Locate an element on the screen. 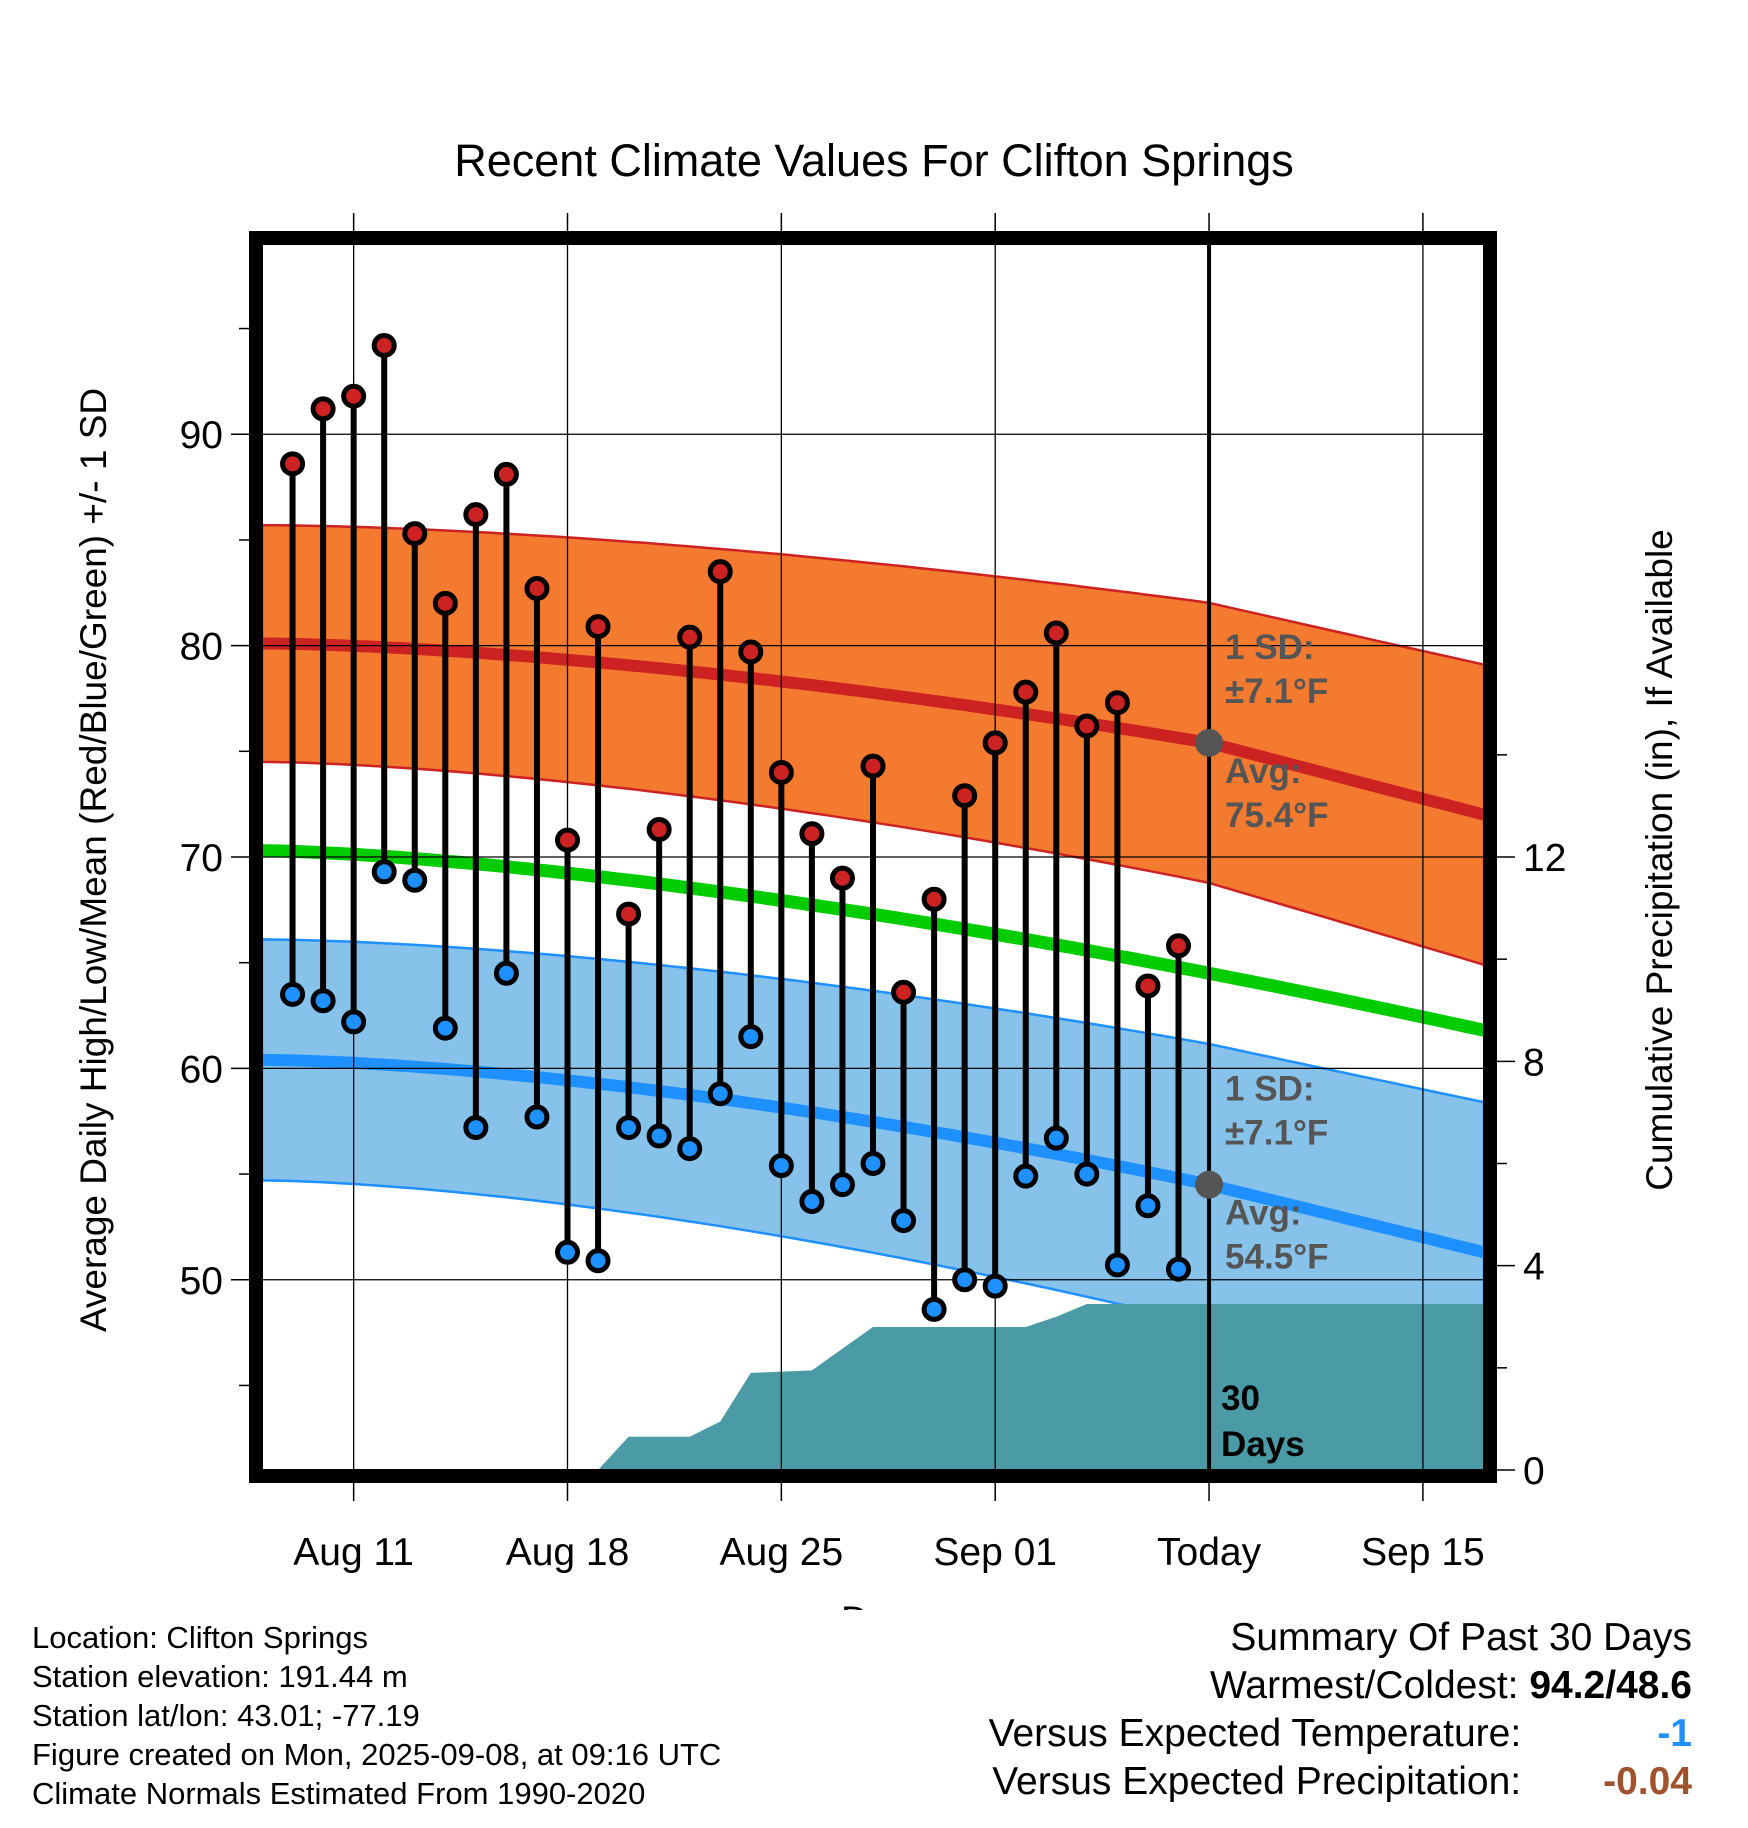 This screenshot has height=1828, width=1748. y2-tick-label: 8 is located at coordinates (1534, 1062).